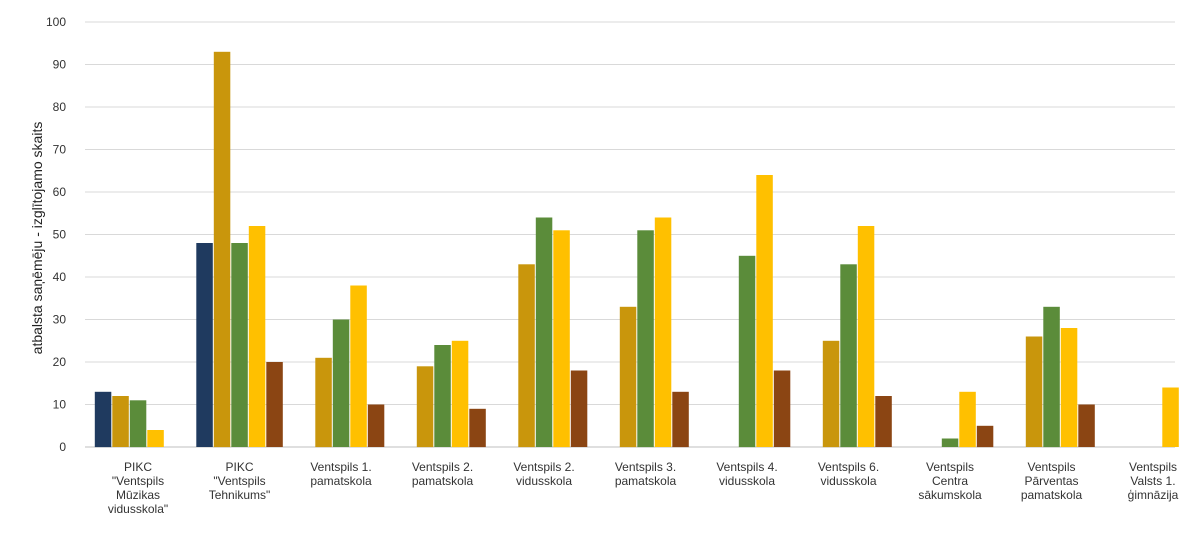 Image resolution: width=1179 pixels, height=535 pixels. What do you see at coordinates (60, 107) in the screenshot?
I see `y-tick-label: 80` at bounding box center [60, 107].